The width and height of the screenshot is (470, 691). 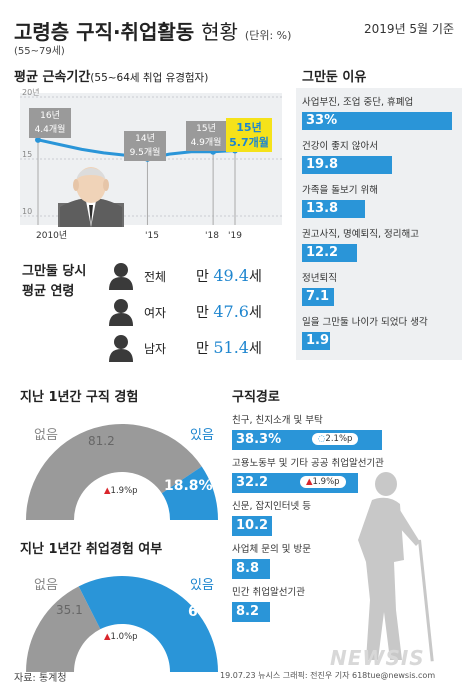 What do you see at coordinates (347, 165) in the screenshot?
I see `reason-bar: 19.8` at bounding box center [347, 165].